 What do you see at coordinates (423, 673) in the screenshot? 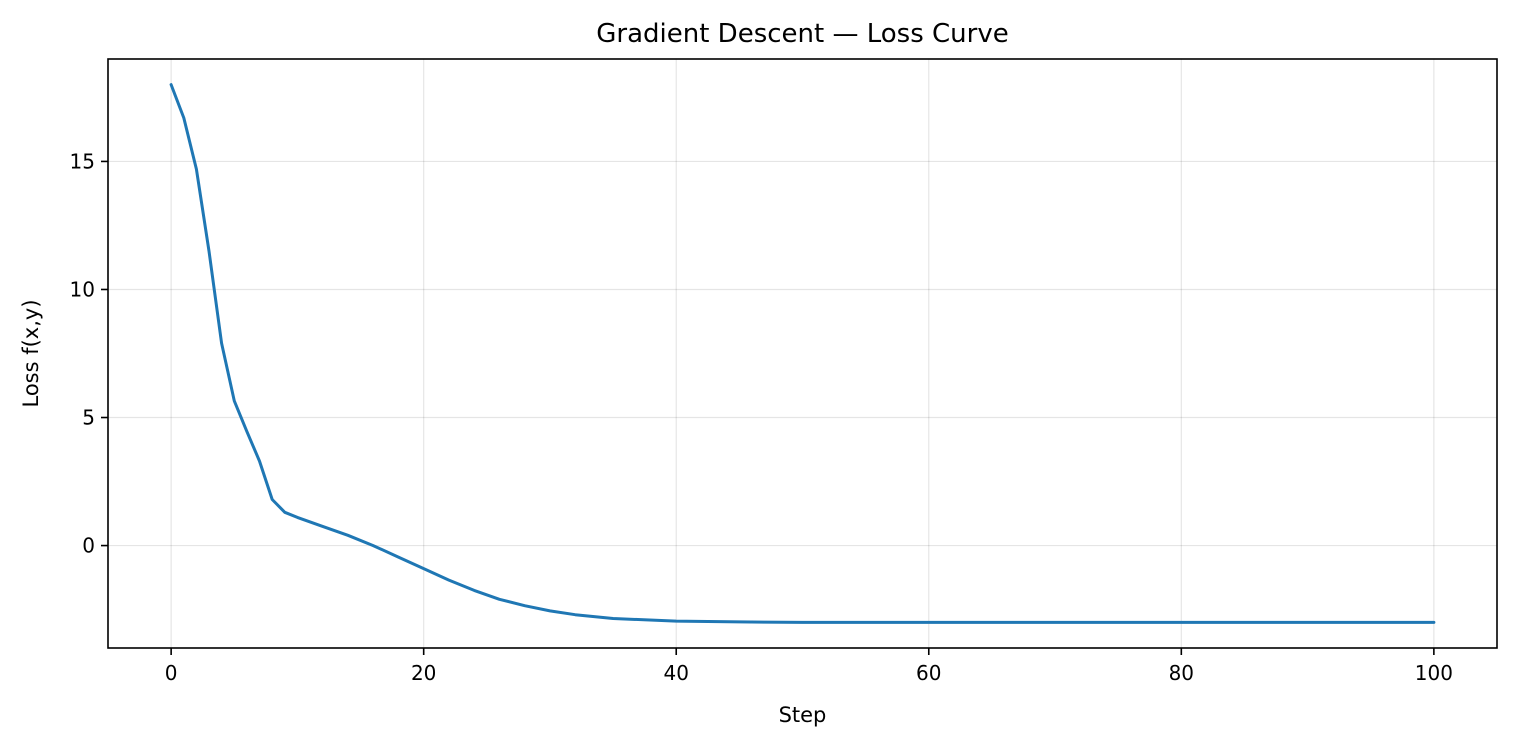
I see `x-tick-label: 20` at bounding box center [423, 673].